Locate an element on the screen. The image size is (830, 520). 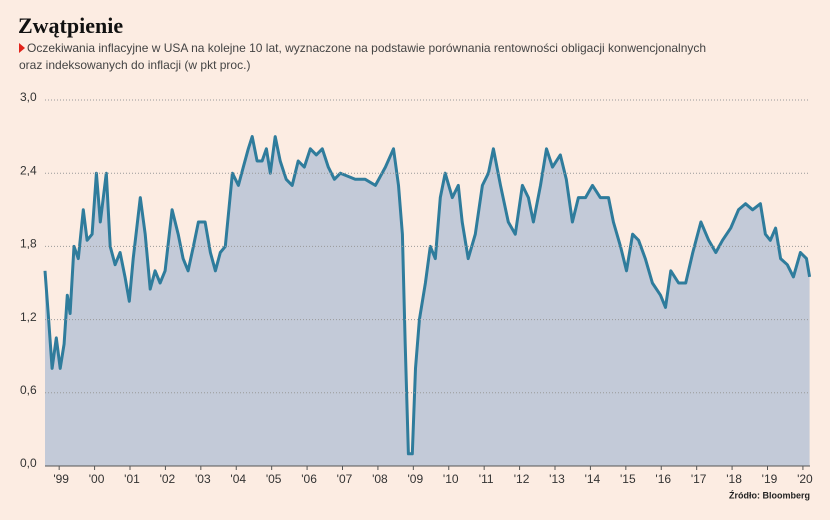
marker is located at coordinates (22, 48).